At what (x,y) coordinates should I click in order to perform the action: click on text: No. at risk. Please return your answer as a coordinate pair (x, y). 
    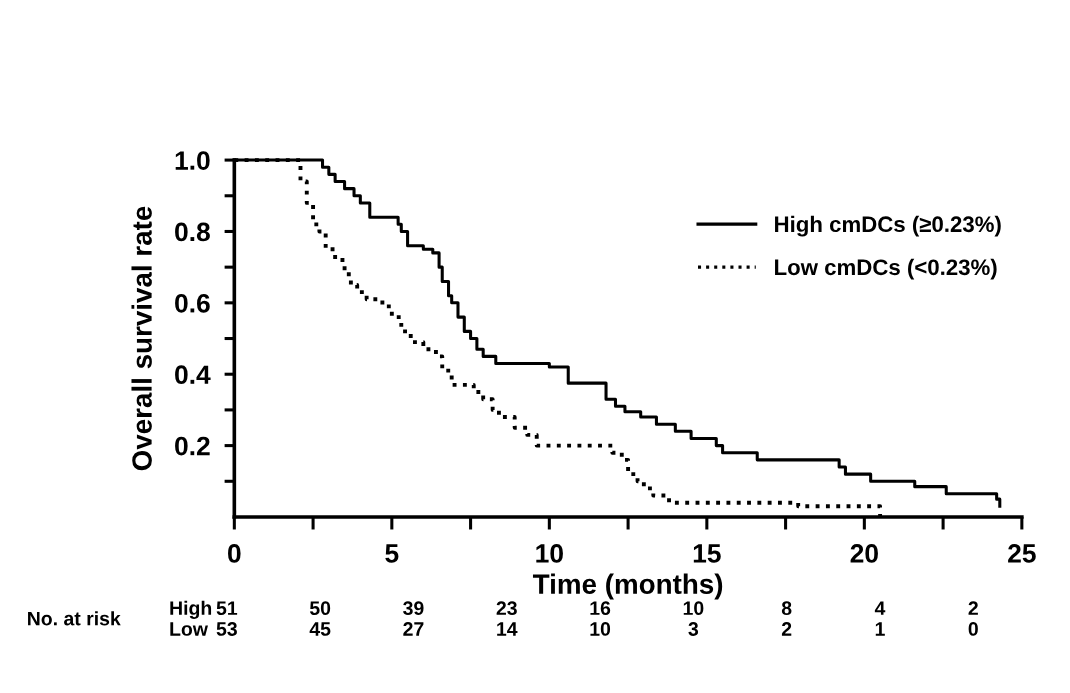
    Looking at the image, I should click on (74, 618).